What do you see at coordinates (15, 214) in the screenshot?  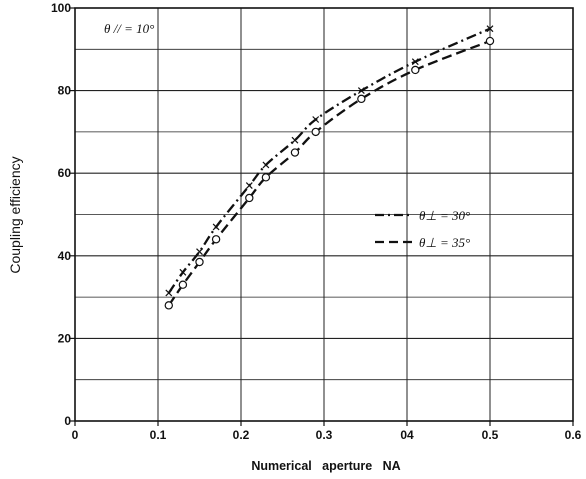 I see `y-axis-title: Coupling efficiency` at bounding box center [15, 214].